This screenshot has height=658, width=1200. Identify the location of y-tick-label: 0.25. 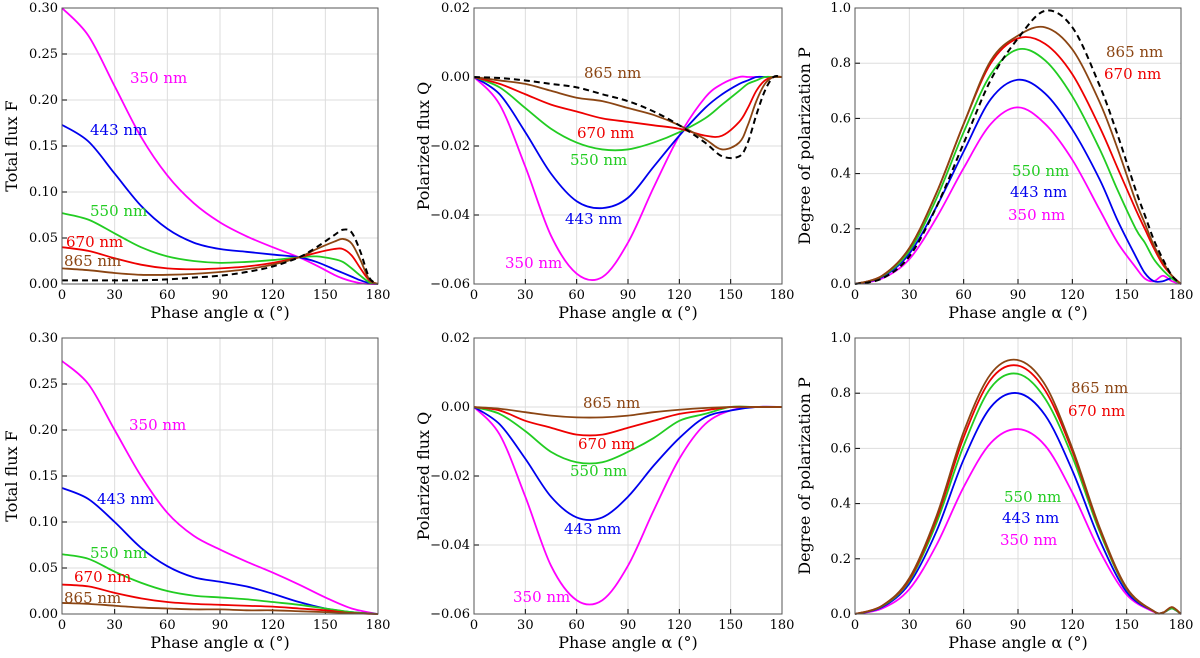
(43, 54).